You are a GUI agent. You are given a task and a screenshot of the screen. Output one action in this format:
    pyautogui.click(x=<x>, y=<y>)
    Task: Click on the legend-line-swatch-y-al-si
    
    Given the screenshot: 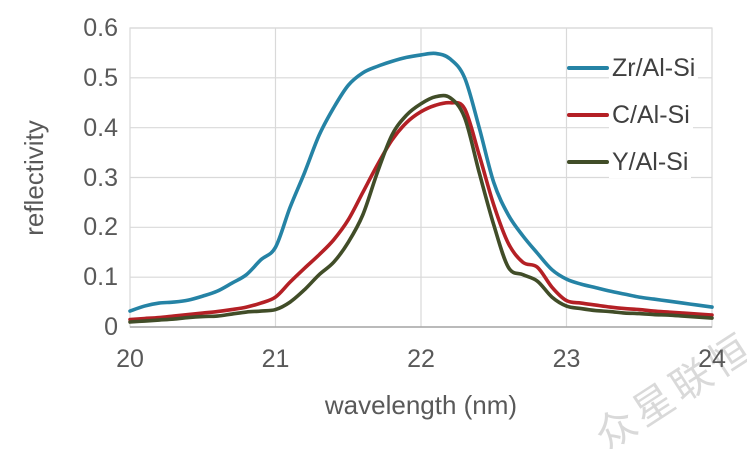 What is the action you would take?
    pyautogui.click(x=588, y=162)
    